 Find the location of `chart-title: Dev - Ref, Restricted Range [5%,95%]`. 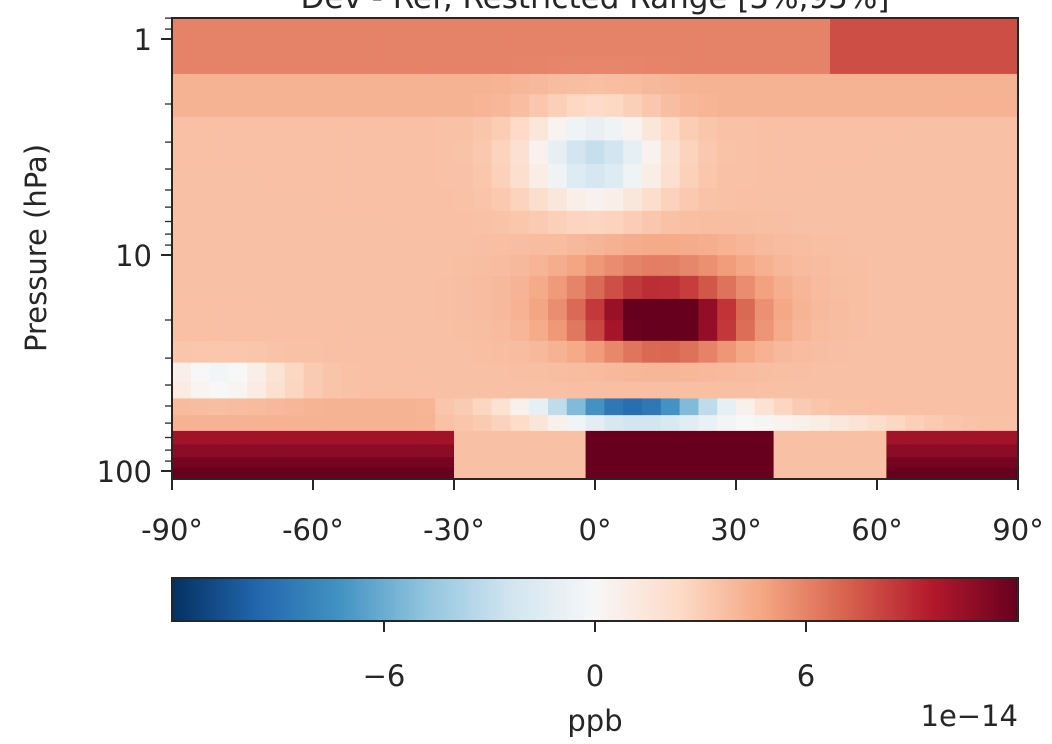

chart-title: Dev - Ref, Restricted Range [5%,95%] is located at coordinates (595, 8).